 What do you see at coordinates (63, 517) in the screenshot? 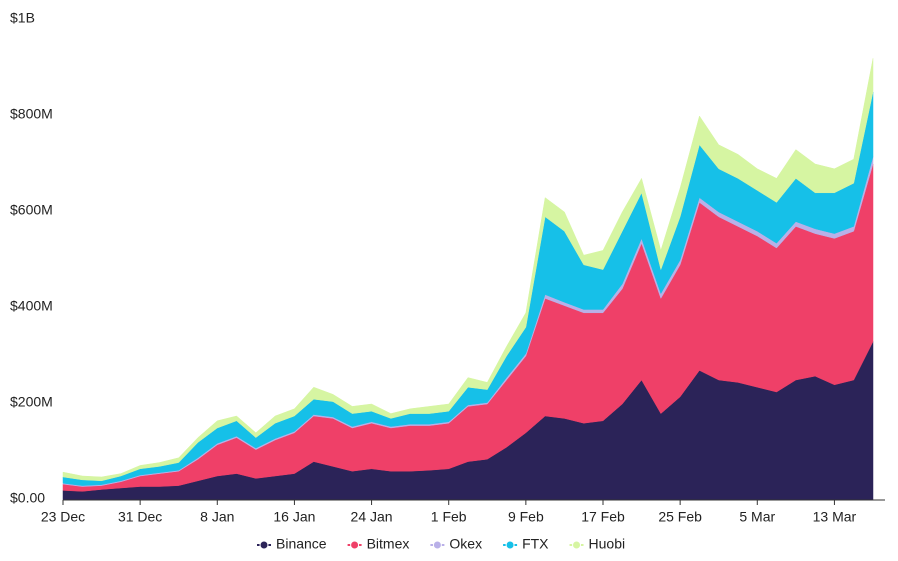
I see `x-tick-label: 23 Dec` at bounding box center [63, 517].